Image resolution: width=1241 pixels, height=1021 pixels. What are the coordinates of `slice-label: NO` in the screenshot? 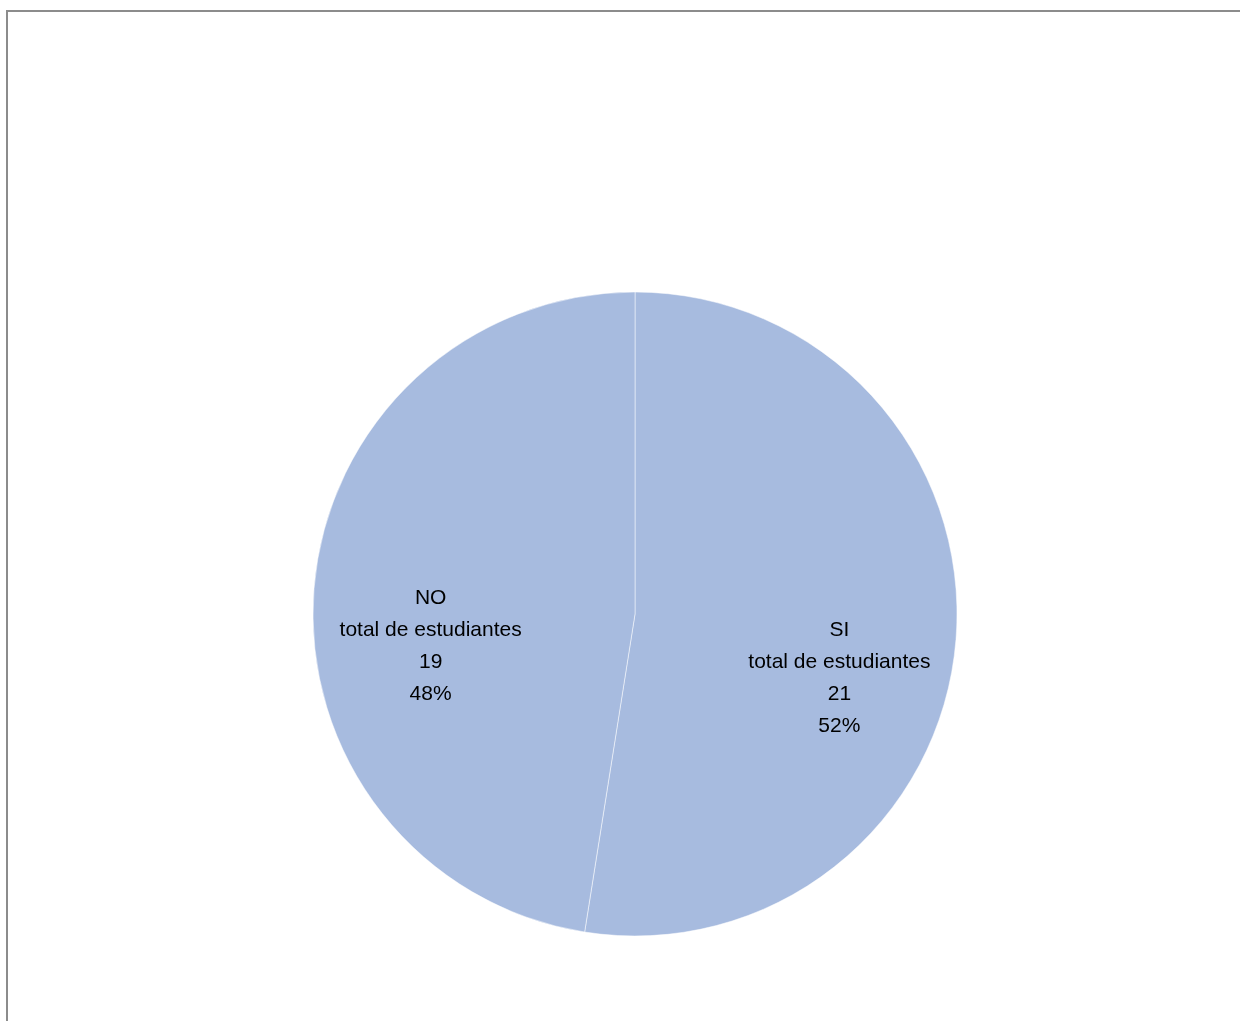 It's located at (430, 596).